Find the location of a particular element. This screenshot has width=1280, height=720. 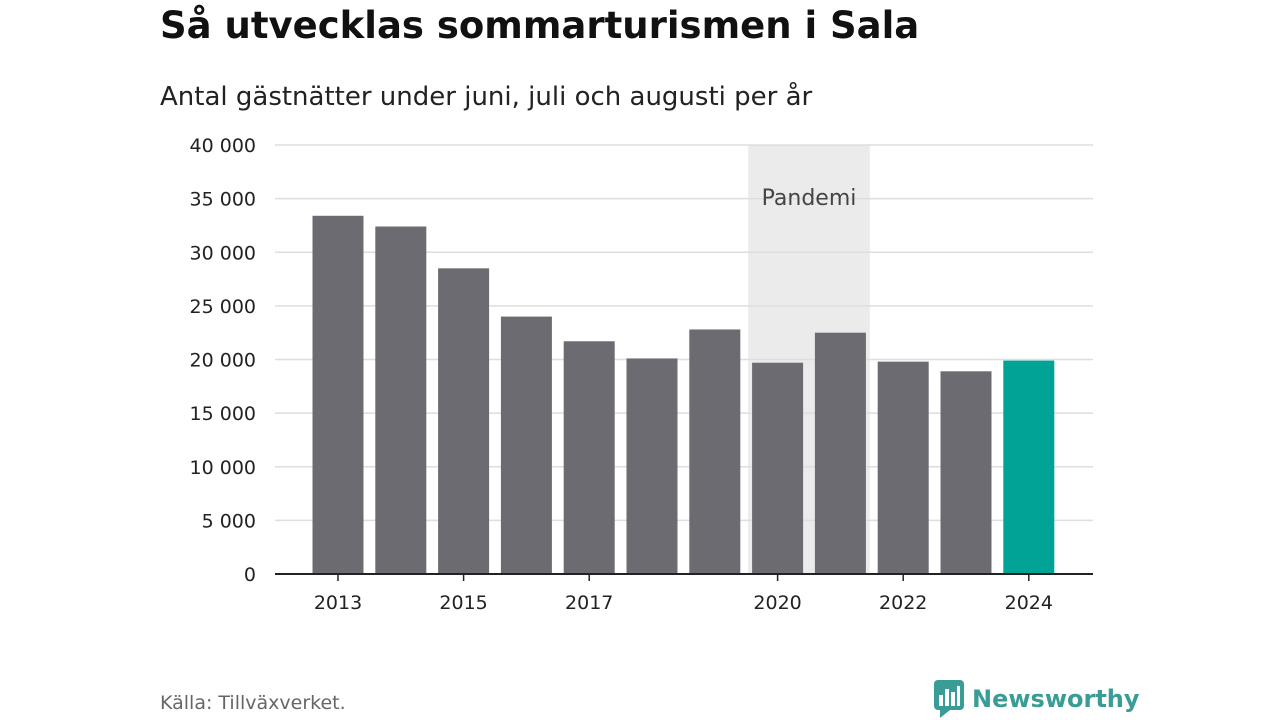

y-tick-label: 30 000 is located at coordinates (223, 253).